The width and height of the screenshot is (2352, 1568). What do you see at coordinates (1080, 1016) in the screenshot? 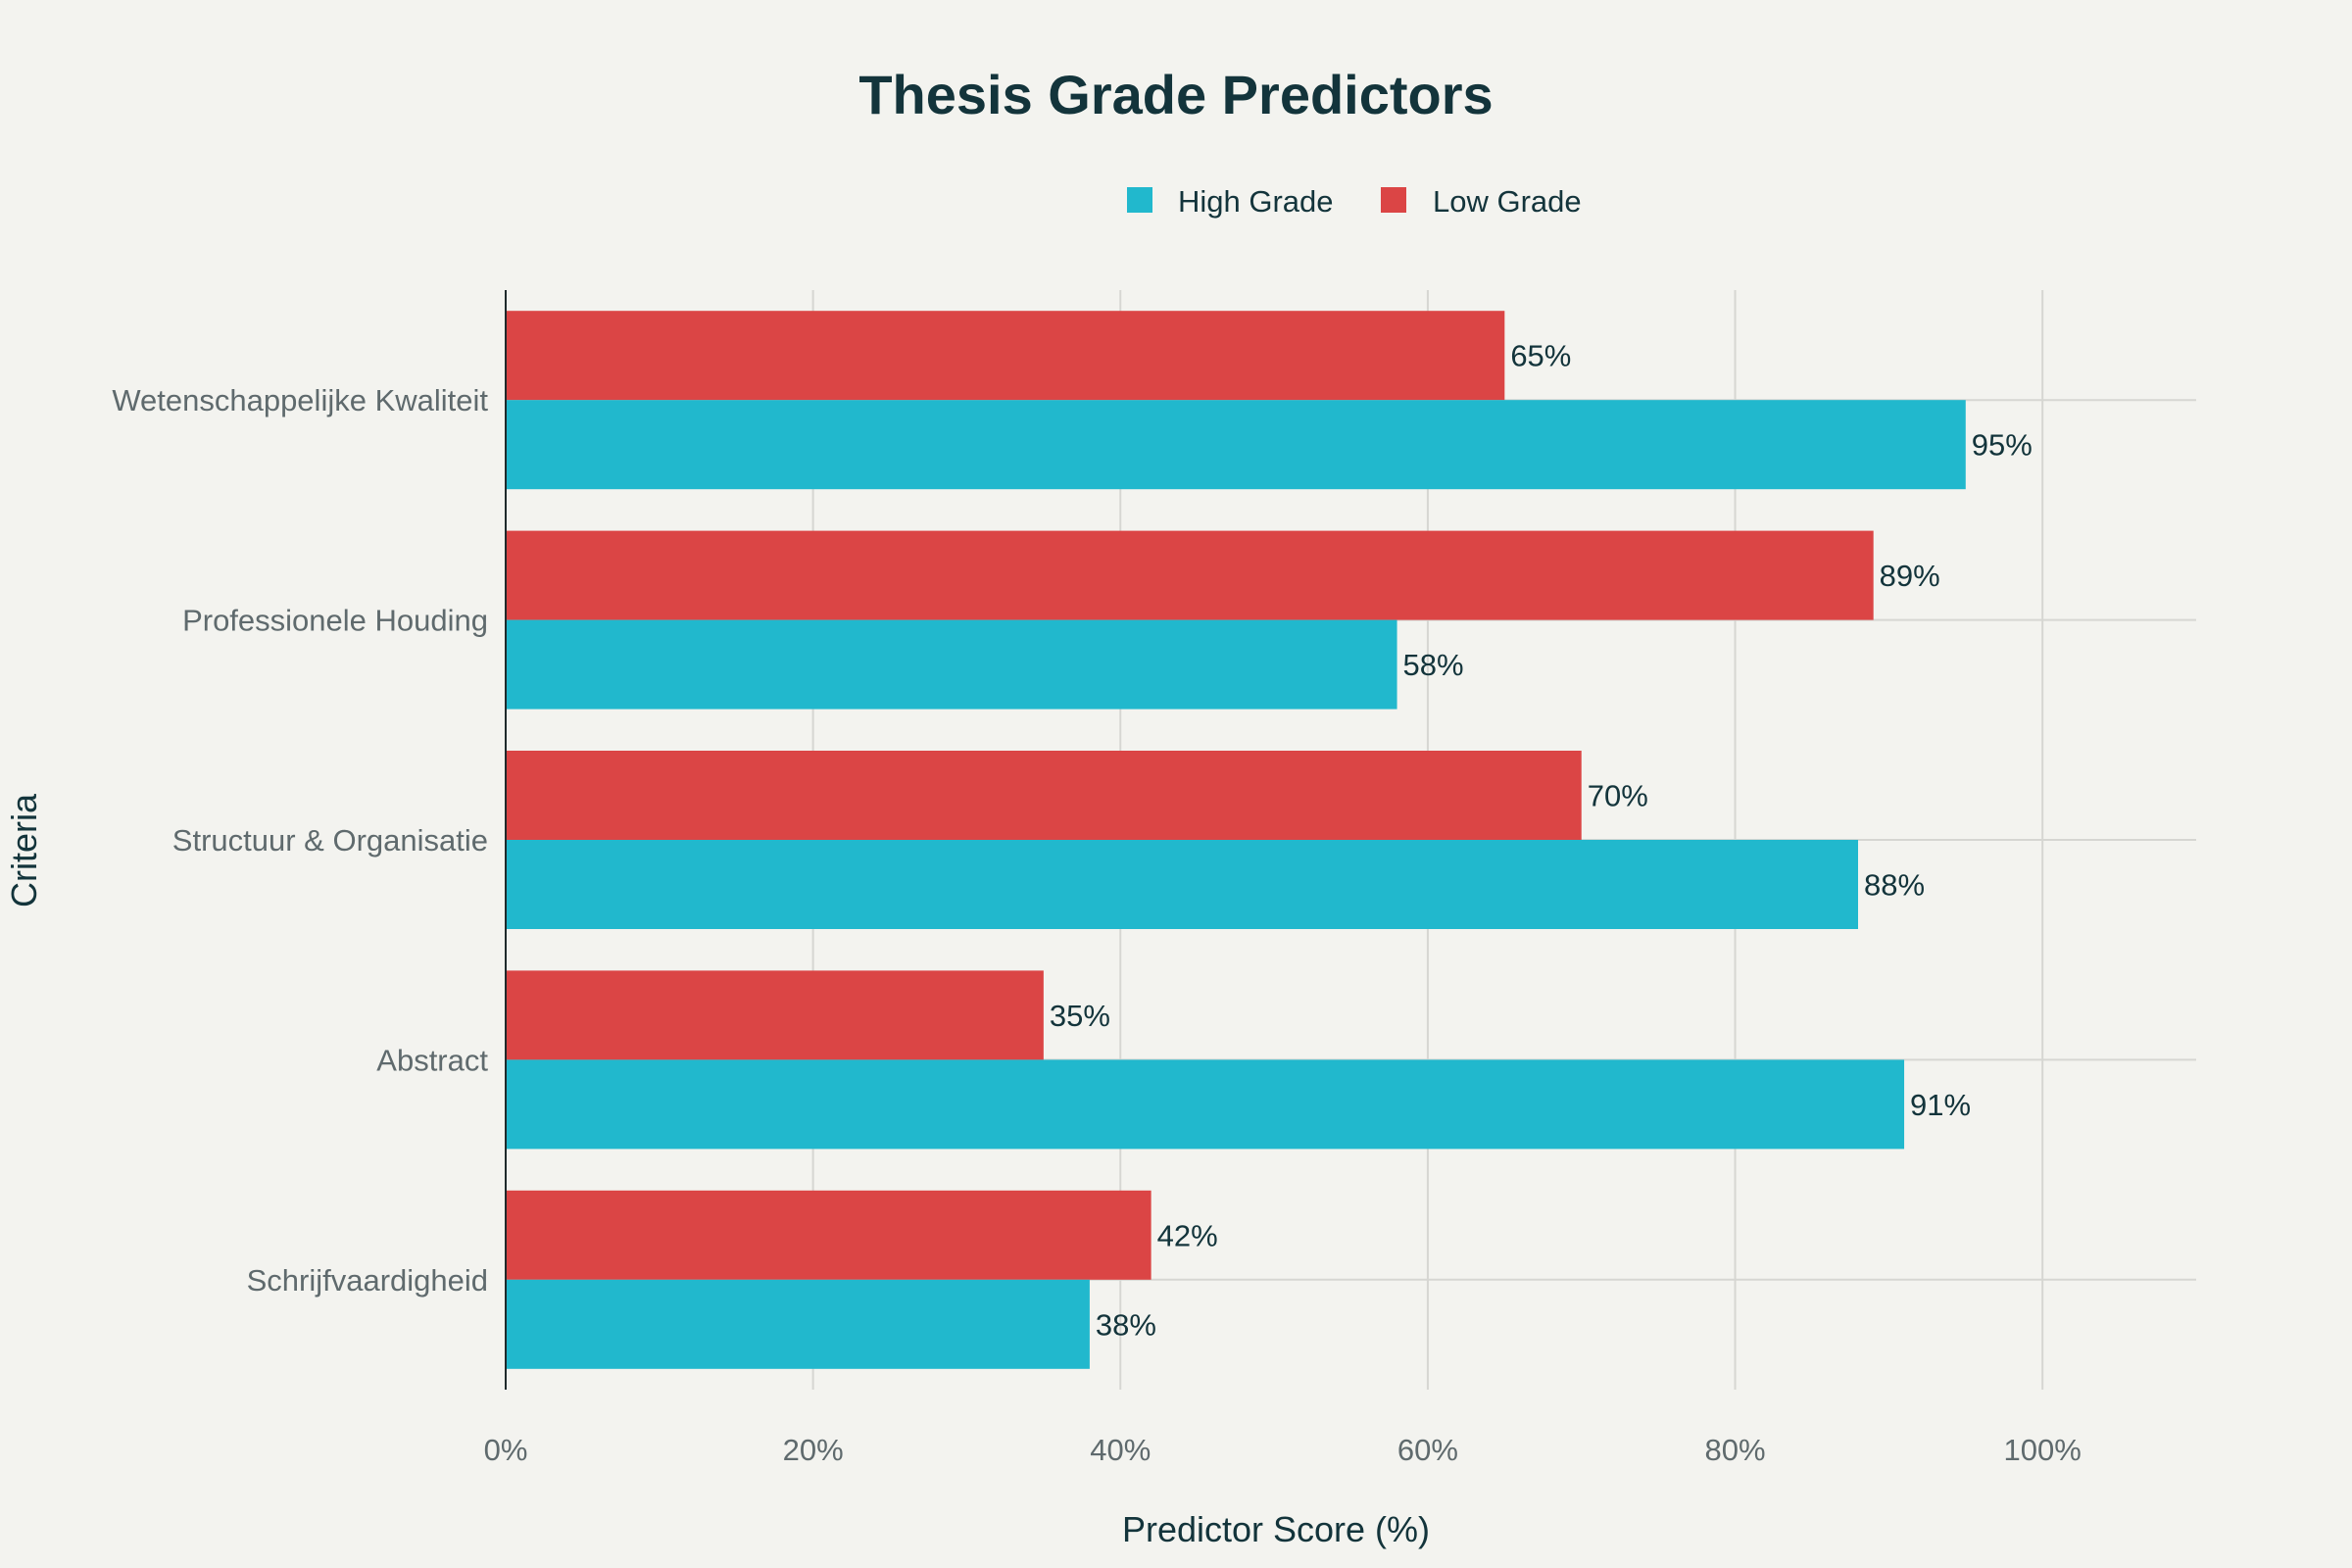
I see `data-label-low-grade-abstract: 35%` at bounding box center [1080, 1016].